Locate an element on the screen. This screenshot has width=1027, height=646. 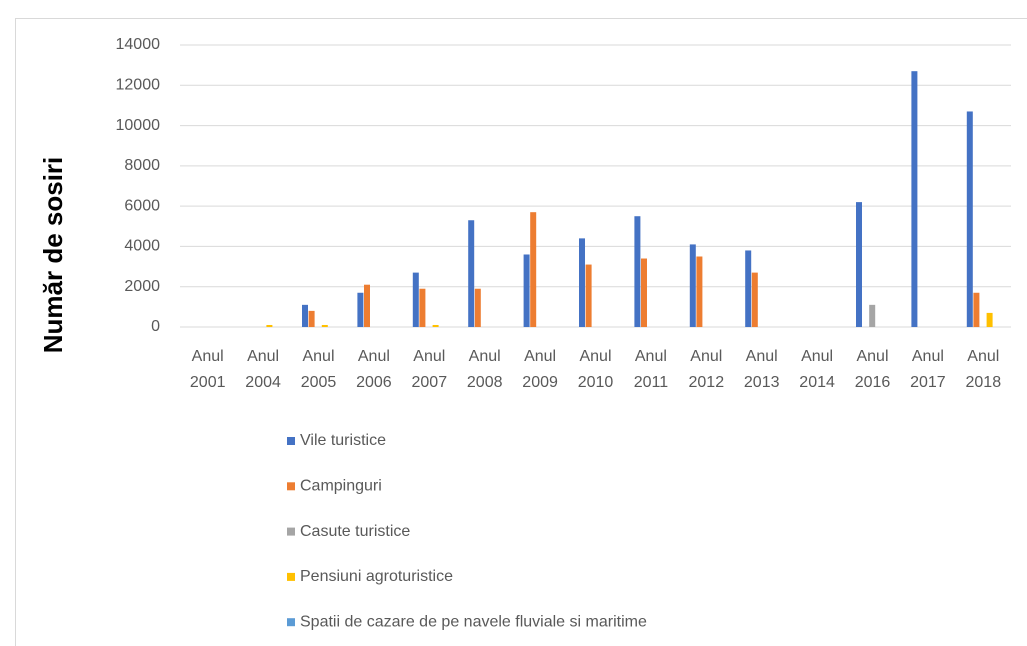
x-tick-label: Anul 2014 is located at coordinates (817, 369).